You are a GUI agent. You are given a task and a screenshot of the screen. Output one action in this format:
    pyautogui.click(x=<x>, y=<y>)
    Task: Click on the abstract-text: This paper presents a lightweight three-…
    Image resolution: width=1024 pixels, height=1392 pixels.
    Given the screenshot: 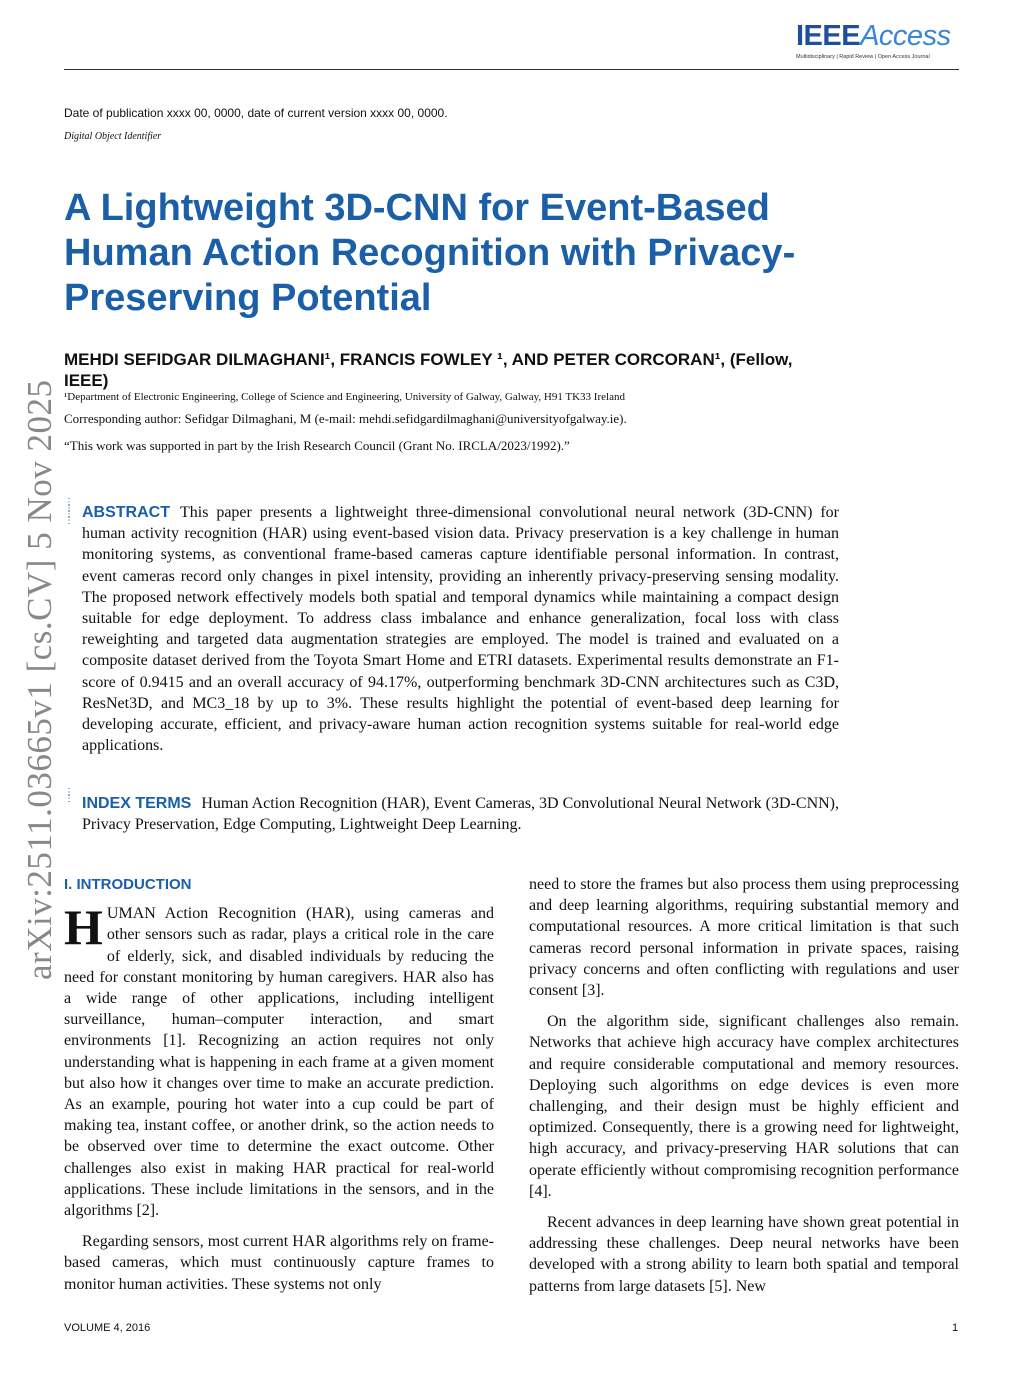 What is the action you would take?
    pyautogui.click(x=460, y=629)
    